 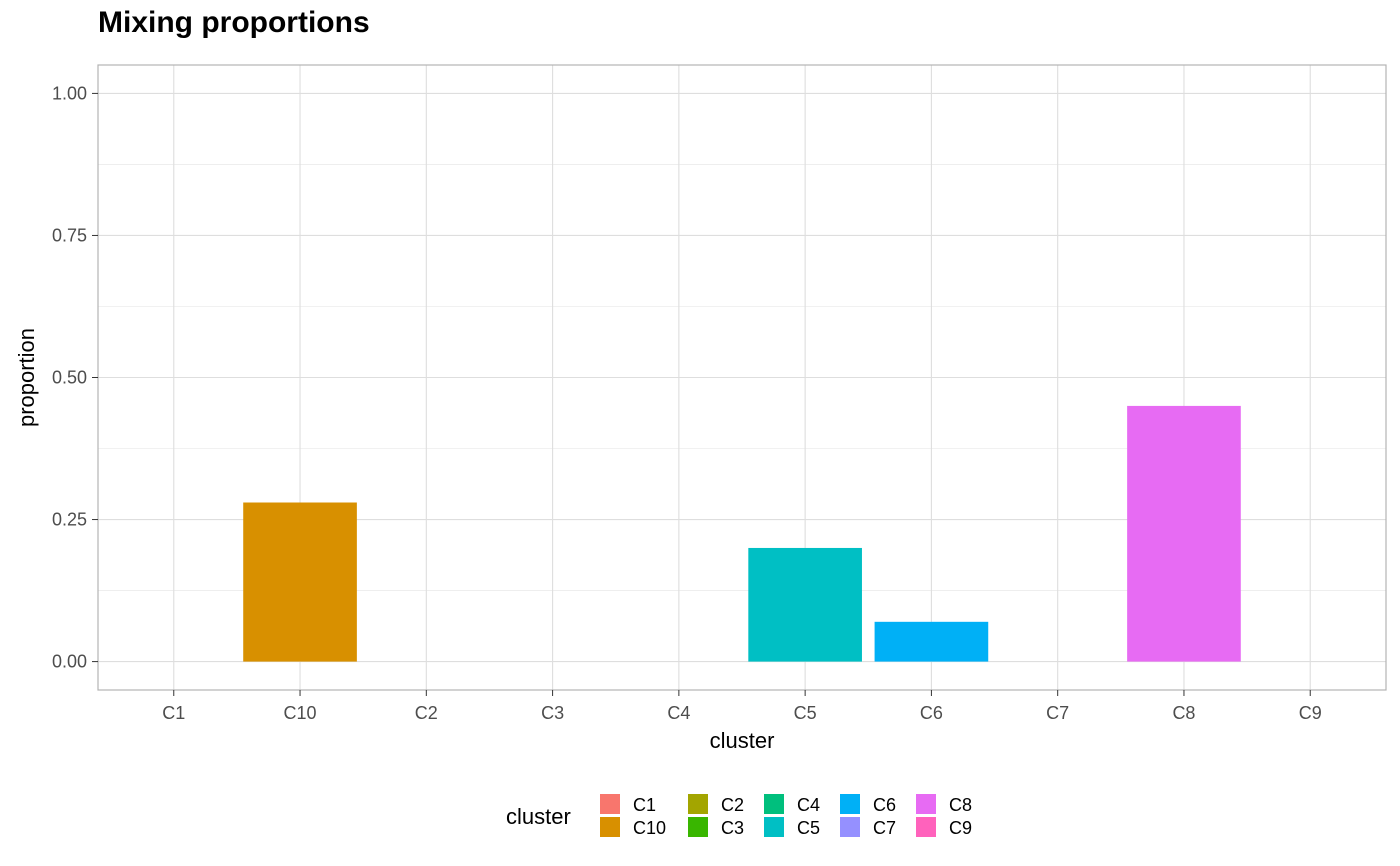 I want to click on y-axis: 0.00 0.25 0.50 0.75 1.00, so click(x=75, y=377).